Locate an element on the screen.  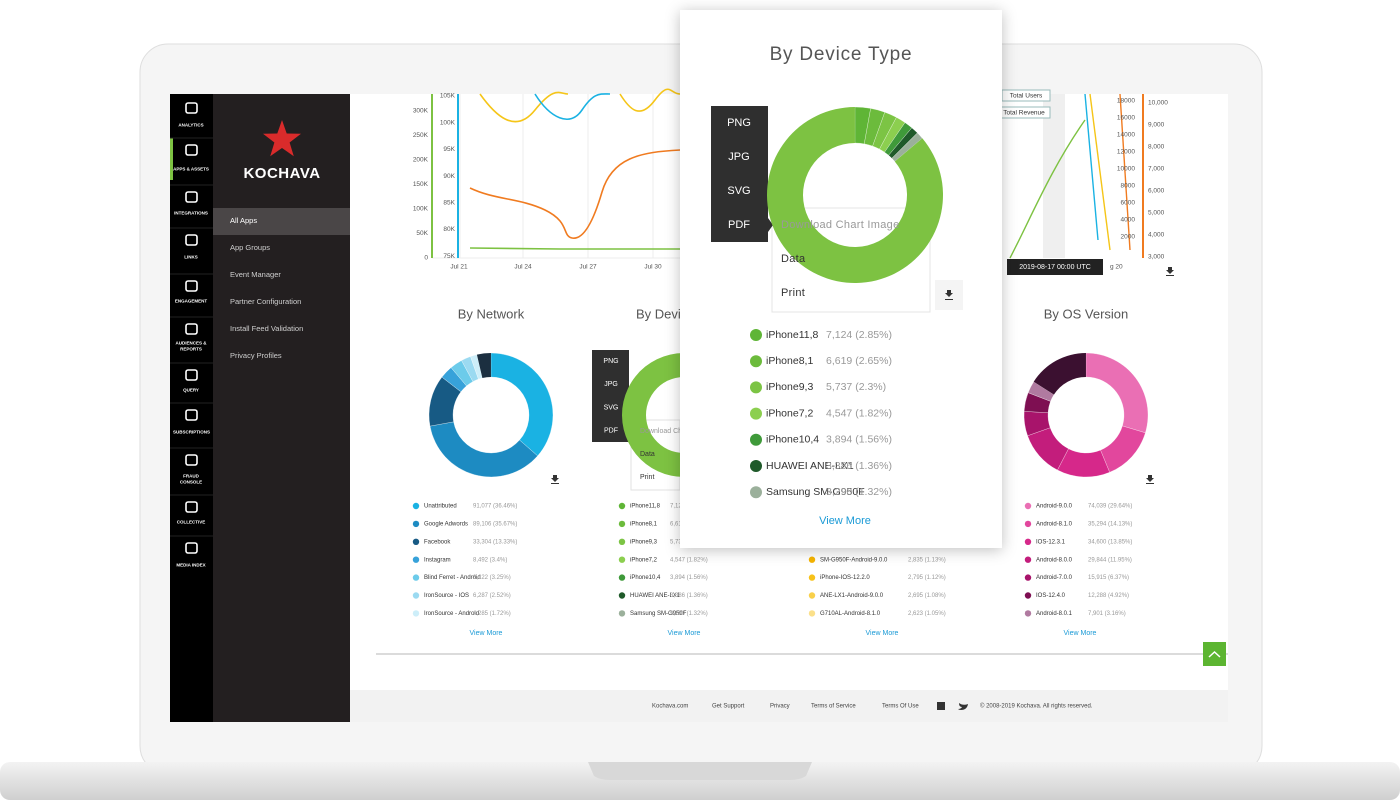
facebook-icon is located at coordinates (941, 706).